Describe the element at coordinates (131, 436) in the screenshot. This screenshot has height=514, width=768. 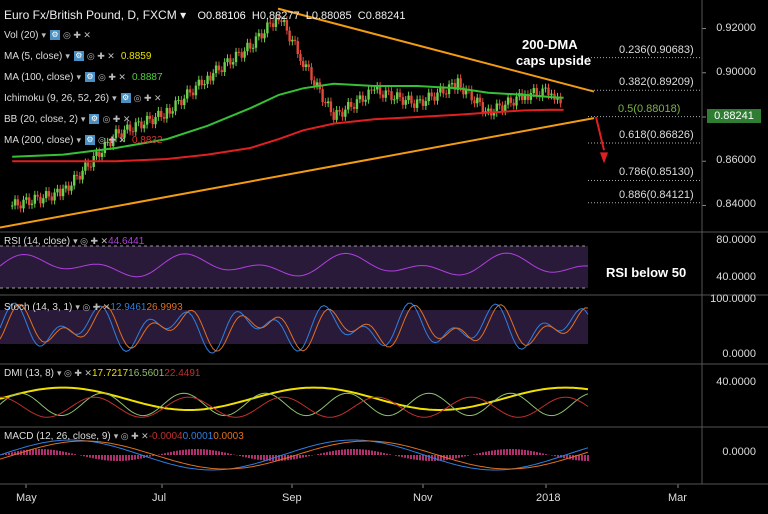
I see `macd-controls-icon: ▾ ◎ ✚ ✕` at that location.